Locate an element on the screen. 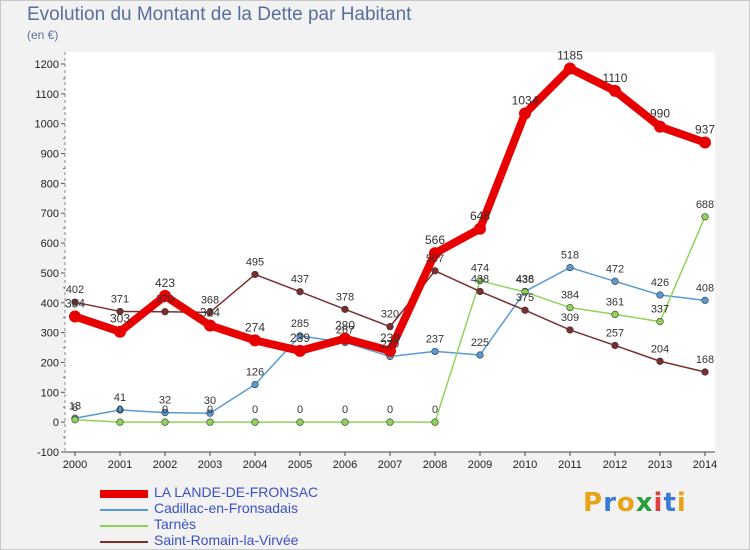 Image resolution: width=750 pixels, height=550 pixels. data-label-0: 990 is located at coordinates (660, 114).